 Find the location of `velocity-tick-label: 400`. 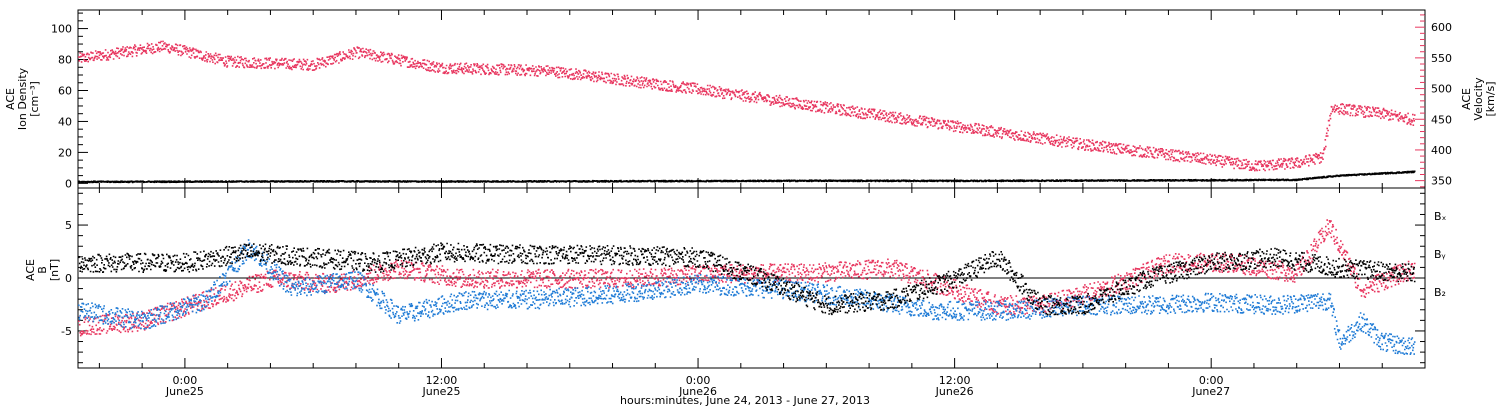

velocity-tick-label: 400 is located at coordinates (1441, 150).